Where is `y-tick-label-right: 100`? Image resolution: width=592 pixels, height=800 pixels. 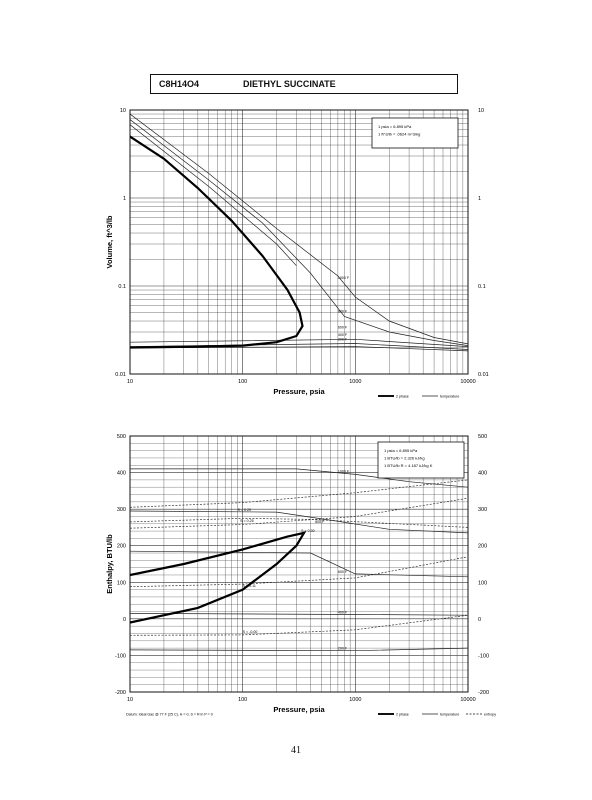 y-tick-label-right: 100 is located at coordinates (482, 583).